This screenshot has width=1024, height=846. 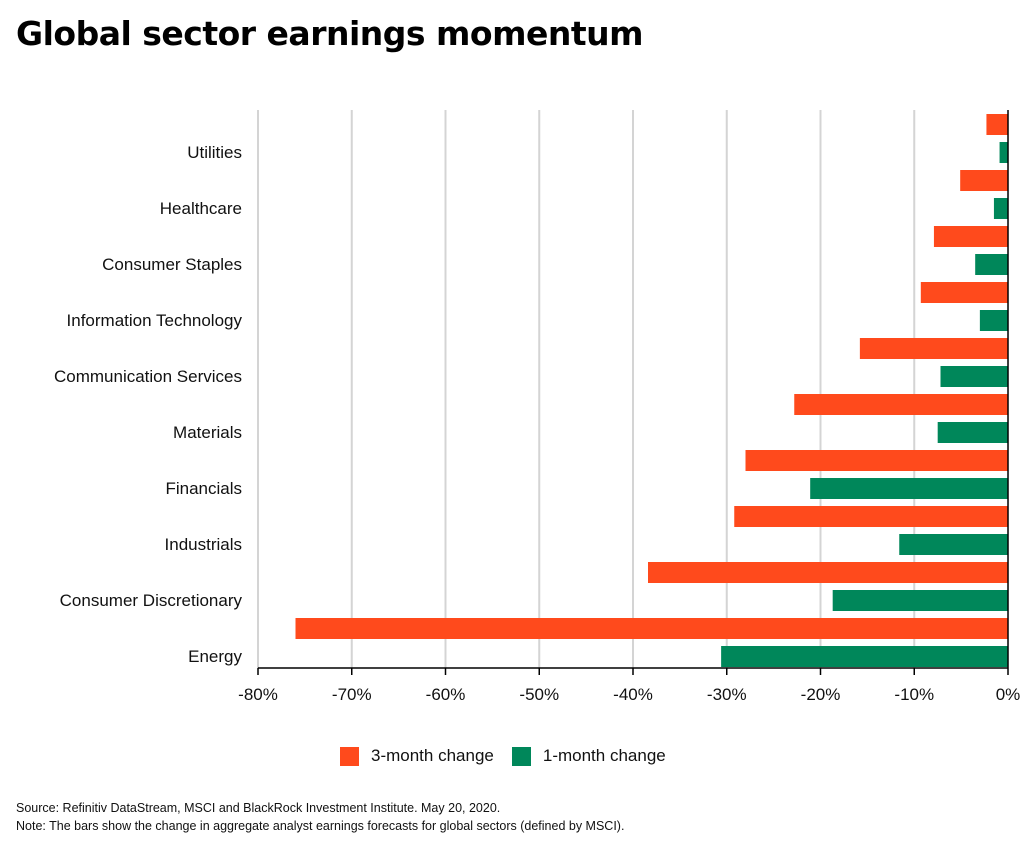 What do you see at coordinates (214, 152) in the screenshot?
I see `category-label: Utilities` at bounding box center [214, 152].